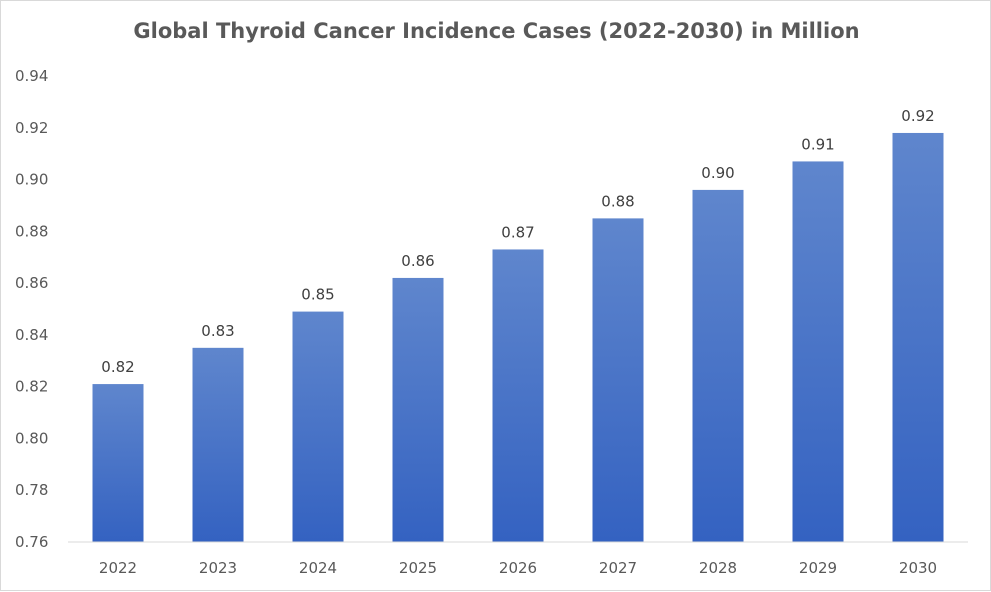  Describe the element at coordinates (31, 180) in the screenshot. I see `y-tick-label: 0.90` at that location.